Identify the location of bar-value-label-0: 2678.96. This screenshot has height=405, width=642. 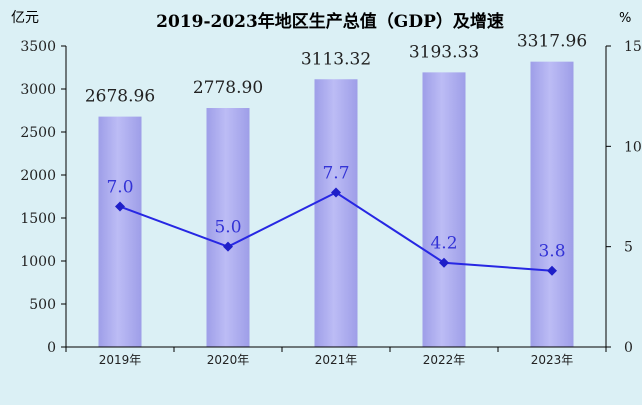
(120, 97).